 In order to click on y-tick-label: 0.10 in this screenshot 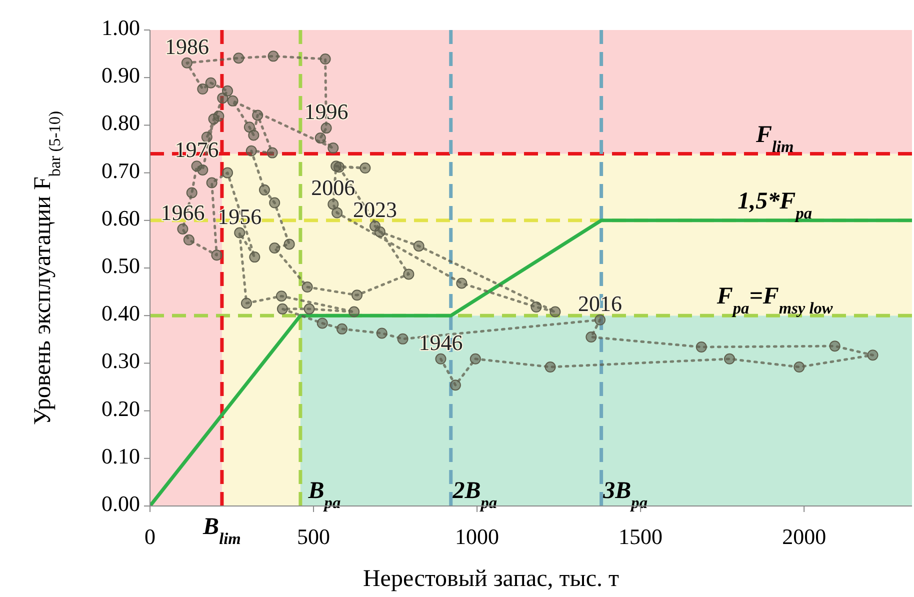, I will do `click(121, 455)`.